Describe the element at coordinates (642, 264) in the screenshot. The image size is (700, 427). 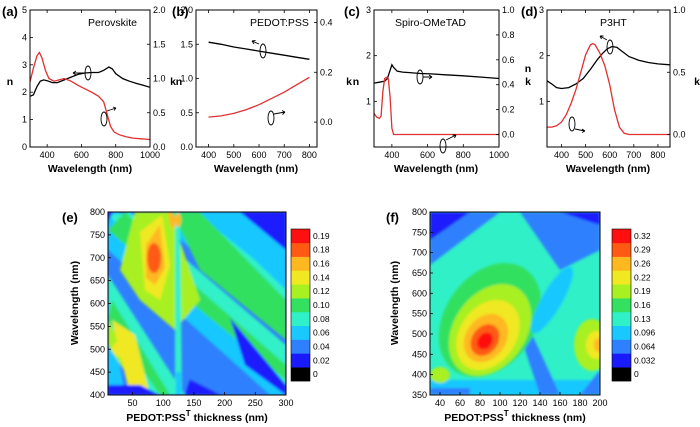
I see `panel-f-colorbar-label: 0.26` at that location.